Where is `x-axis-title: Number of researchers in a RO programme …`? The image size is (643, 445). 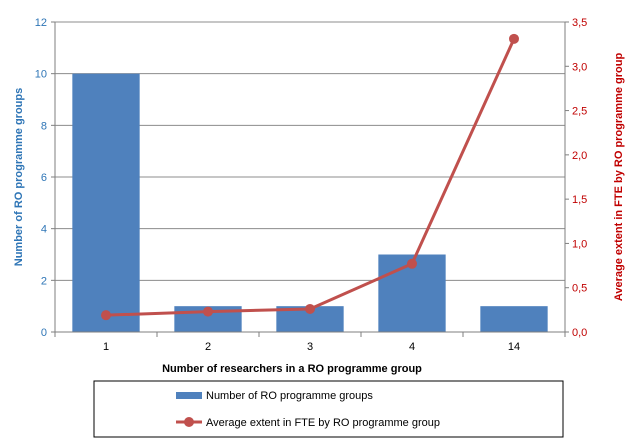
x-axis-title: Number of researchers in a RO programme … is located at coordinates (292, 369).